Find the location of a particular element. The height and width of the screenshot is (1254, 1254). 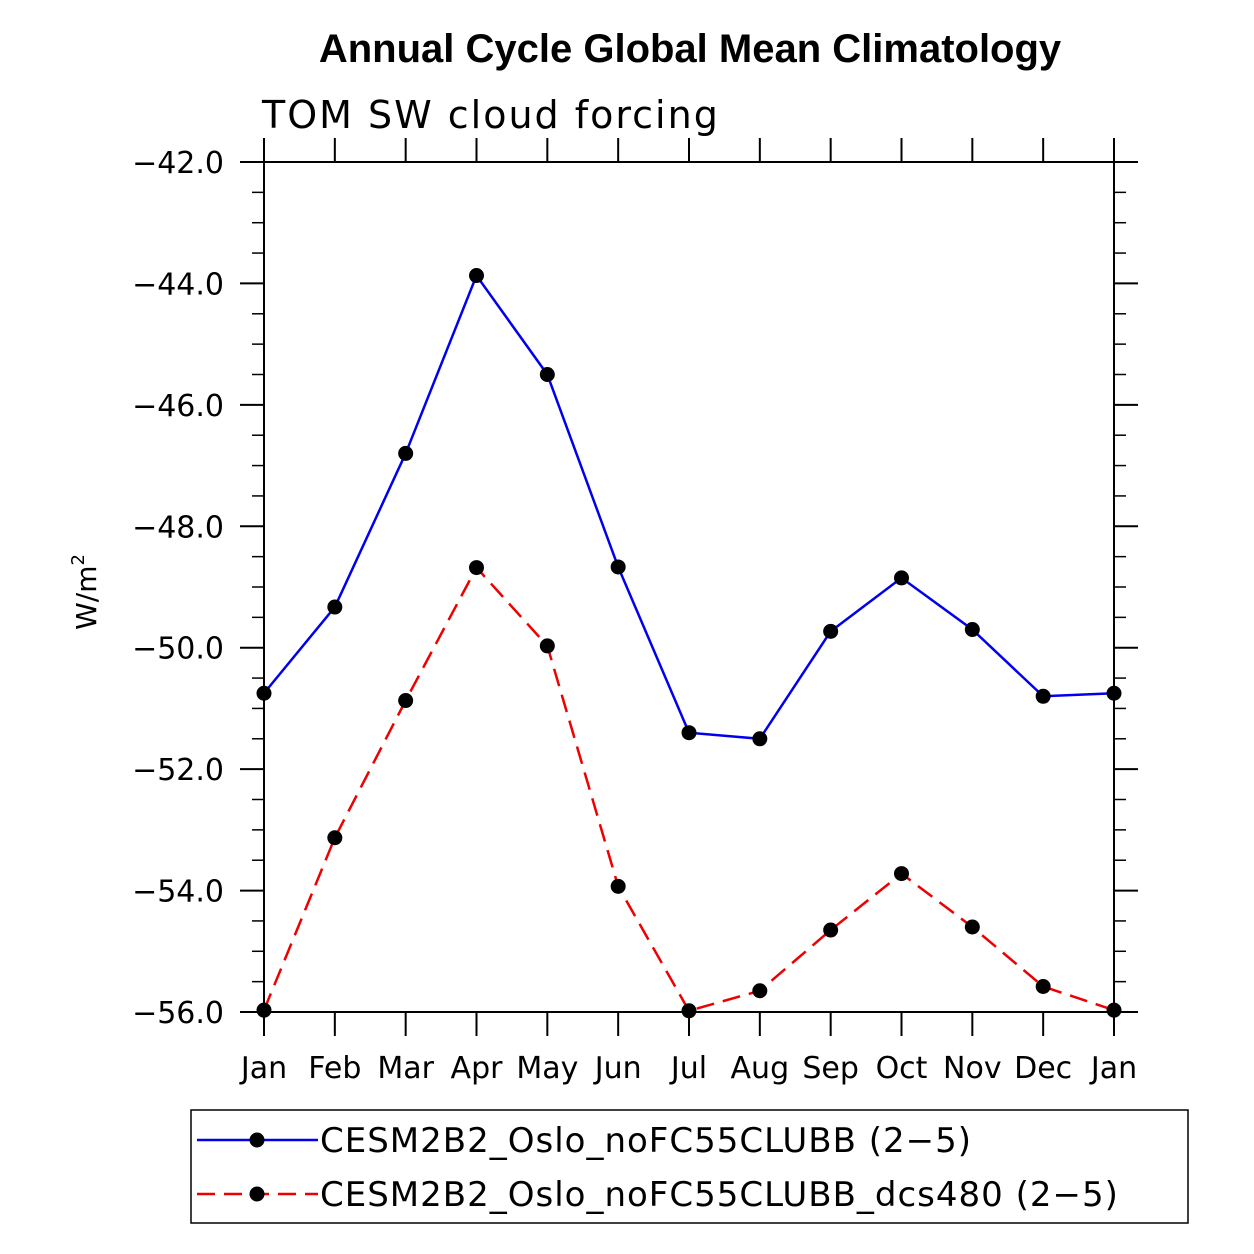

x-tick-label: Nov is located at coordinates (972, 1068).